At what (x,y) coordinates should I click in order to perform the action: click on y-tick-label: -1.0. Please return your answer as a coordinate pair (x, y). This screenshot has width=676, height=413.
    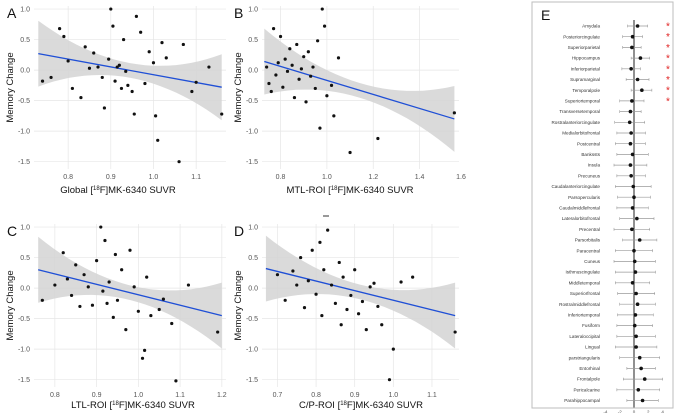
    Looking at the image, I should click on (24, 132).